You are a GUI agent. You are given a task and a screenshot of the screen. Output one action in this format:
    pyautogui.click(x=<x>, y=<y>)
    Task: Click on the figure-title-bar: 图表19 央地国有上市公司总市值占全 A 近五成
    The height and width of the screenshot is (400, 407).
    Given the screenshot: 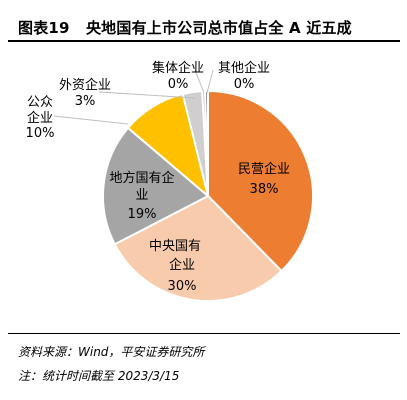 What is the action you would take?
    pyautogui.click(x=204, y=25)
    